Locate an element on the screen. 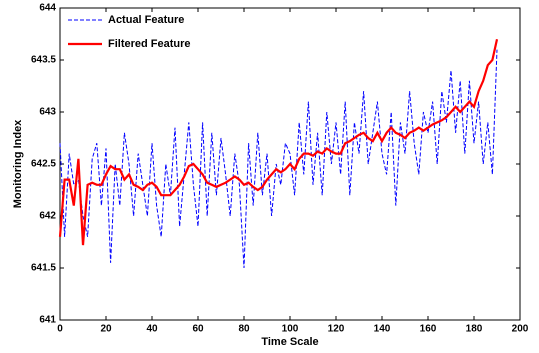  y-tick-label: 643.5 is located at coordinates (43, 60).